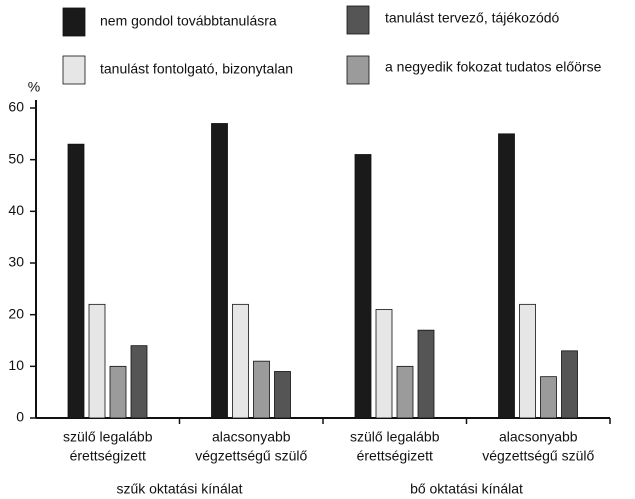 This screenshot has height=499, width=635. What do you see at coordinates (179, 489) in the screenshot?
I see `group-label: szűk oktatási kínálat` at bounding box center [179, 489].